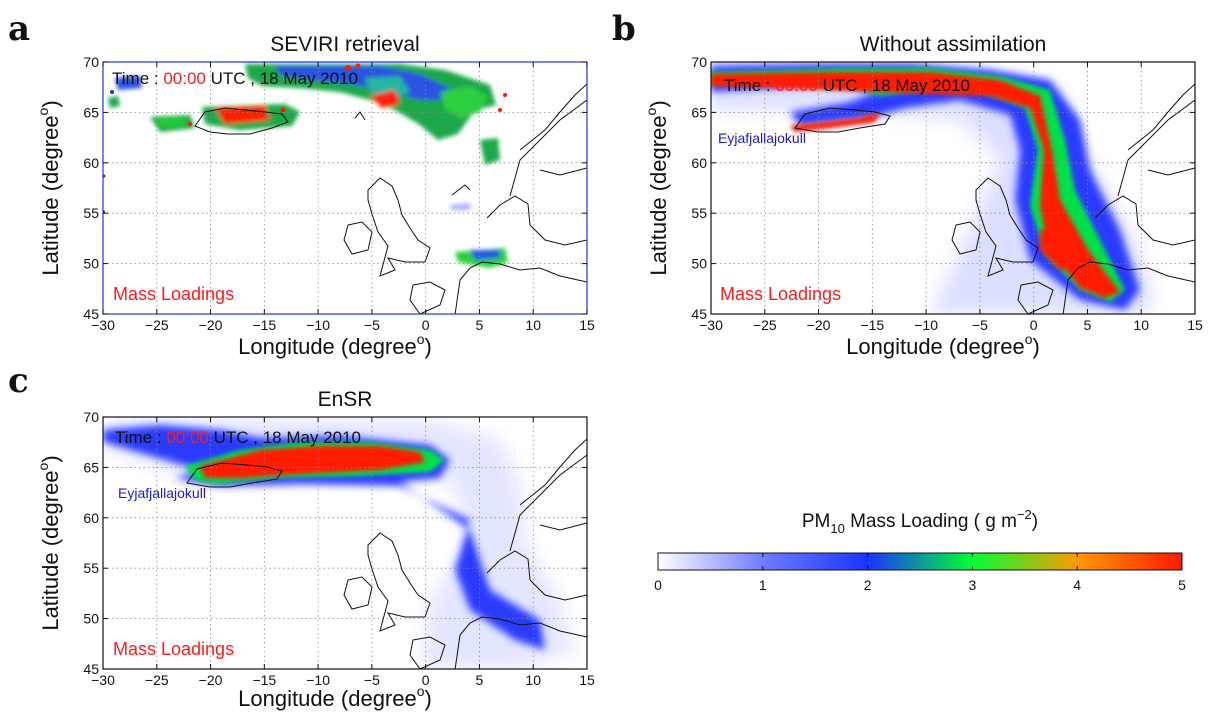 Image resolution: width=1210 pixels, height=713 pixels. What do you see at coordinates (711, 325) in the screenshot?
I see `panel-b-xtick-label: −30` at bounding box center [711, 325].